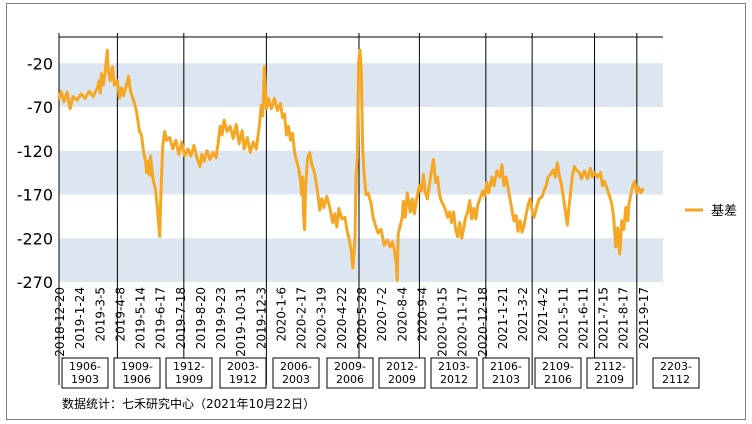 The image size is (752, 424). What do you see at coordinates (724, 211) in the screenshot?
I see `legend-label: 基差` at bounding box center [724, 211].